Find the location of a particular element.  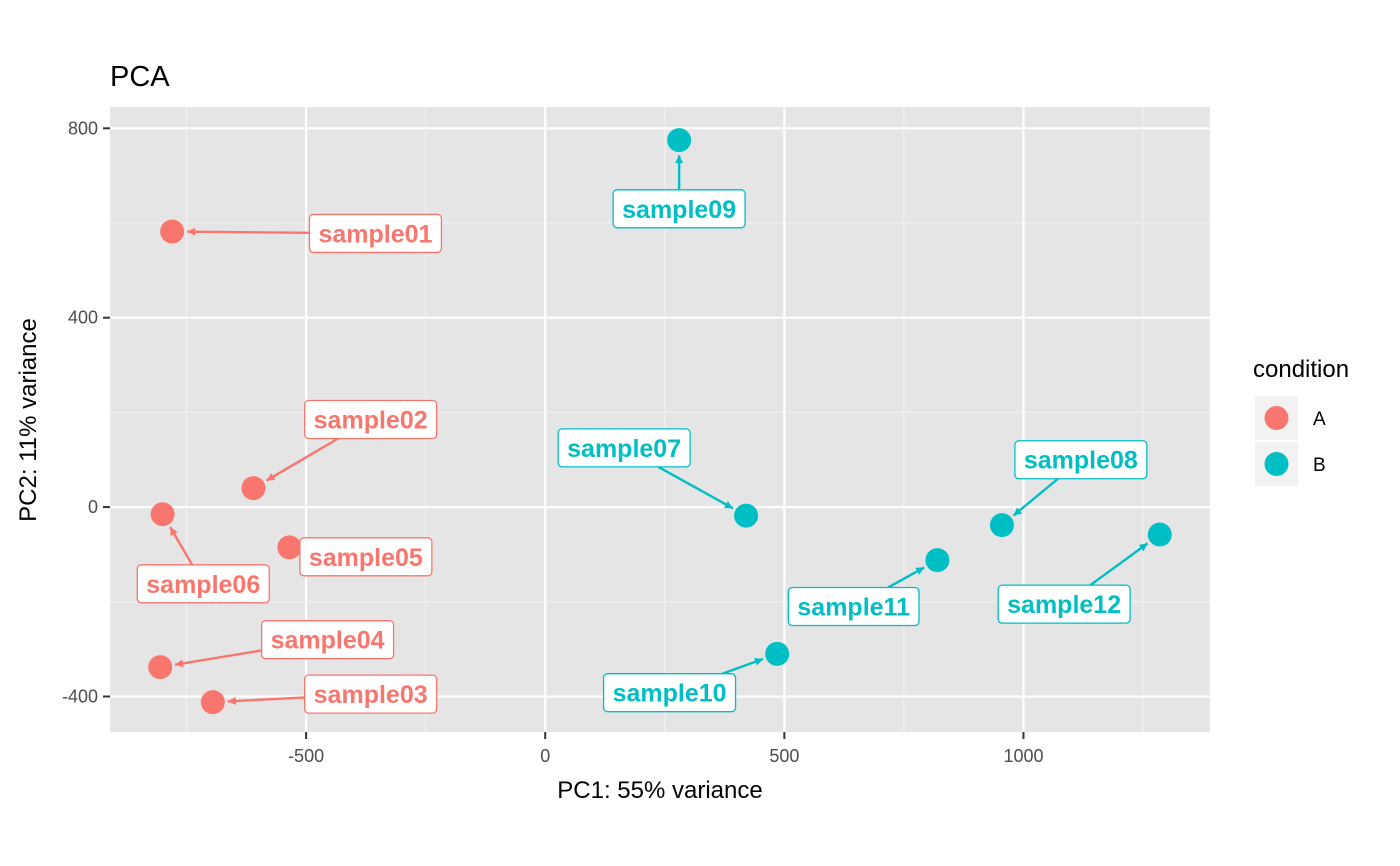

point-label-sample06: sample06 is located at coordinates (203, 584).